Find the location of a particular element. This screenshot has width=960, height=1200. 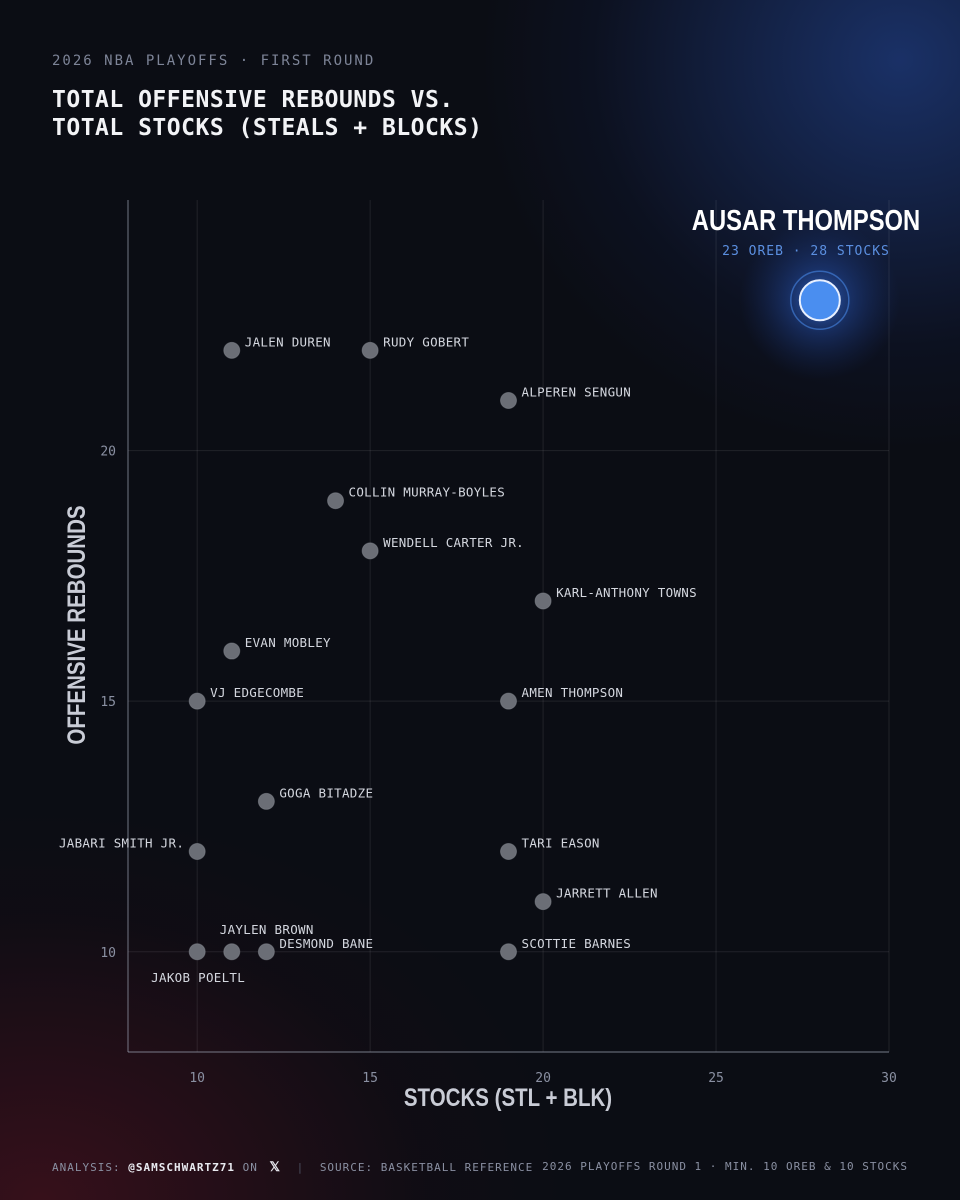

chart-title-line-1: TOTAL OFFENSIVE REBOUNDS VS. is located at coordinates (253, 100).